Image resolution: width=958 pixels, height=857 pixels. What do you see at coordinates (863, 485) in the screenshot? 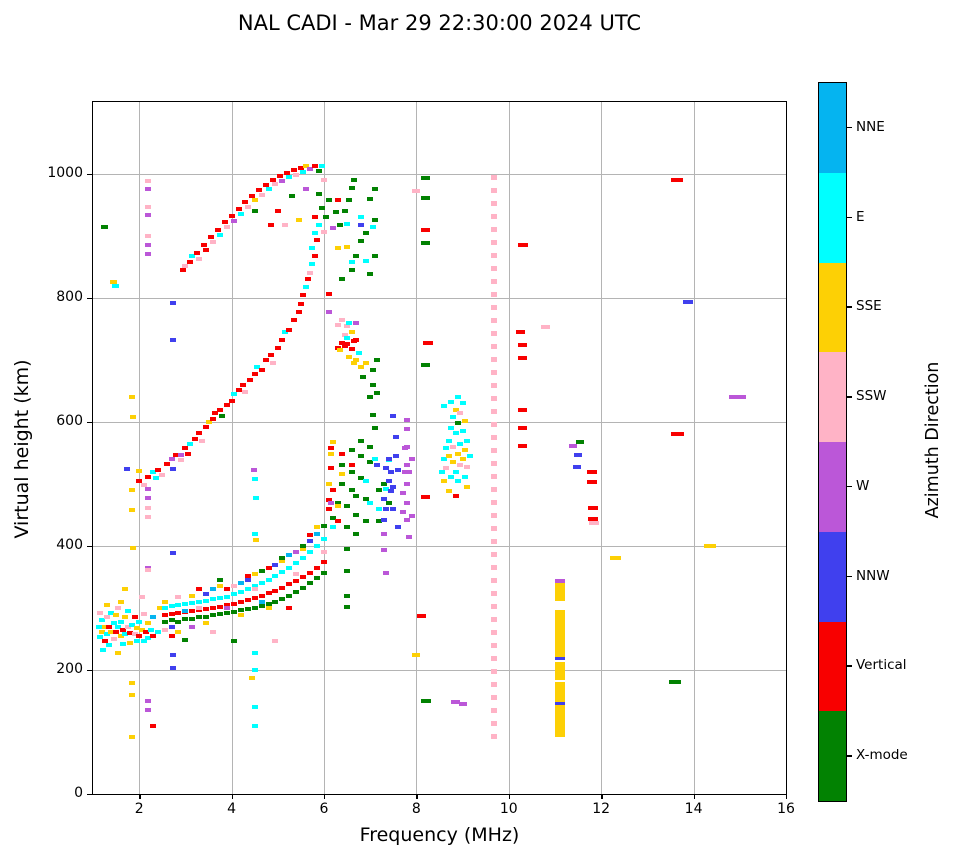
I see `colorbar-label-w: W` at bounding box center [863, 485].